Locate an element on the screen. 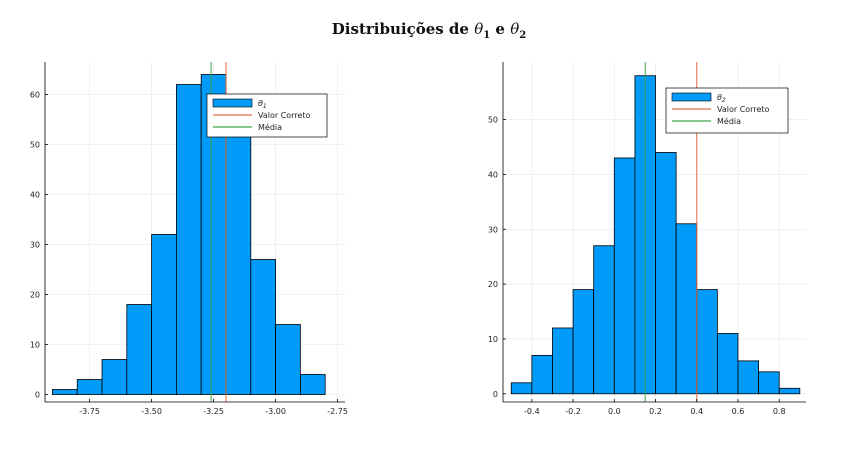 The image size is (858, 465). figure-title: Distribuições de θ1 e θ2 is located at coordinates (429, 30).